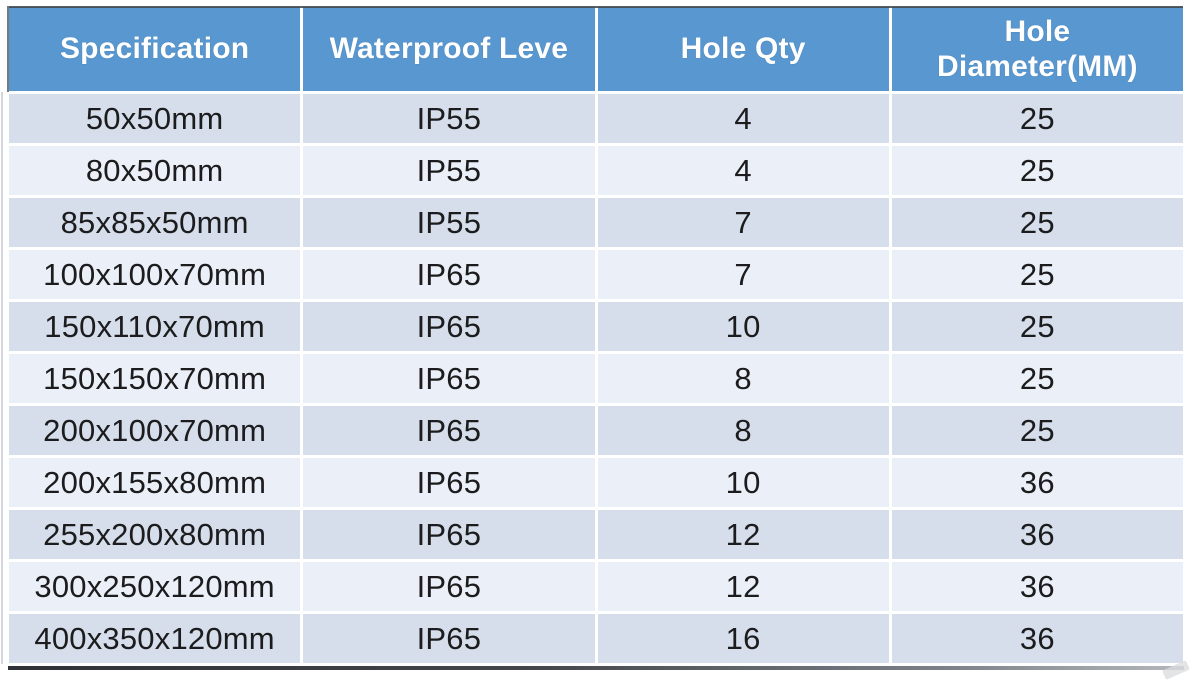 This screenshot has height=683, width=1192. What do you see at coordinates (596, 534) in the screenshot?
I see `table-row: 255x200x80mm IP65 12 36` at bounding box center [596, 534].